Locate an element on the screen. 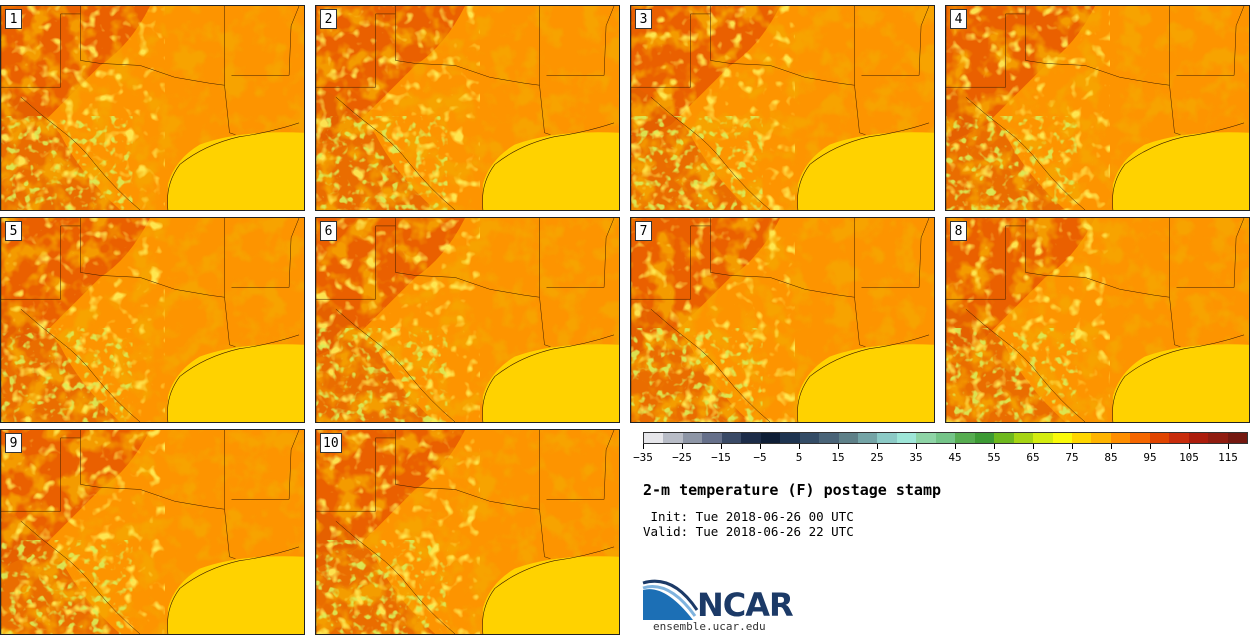  postage-stamp-panel: 7 is located at coordinates (782, 320).